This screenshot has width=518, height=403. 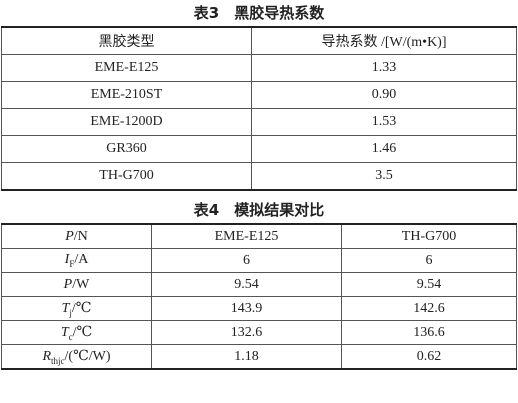 What do you see at coordinates (429, 308) in the screenshot?
I see `table-cell: 142.6` at bounding box center [429, 308].